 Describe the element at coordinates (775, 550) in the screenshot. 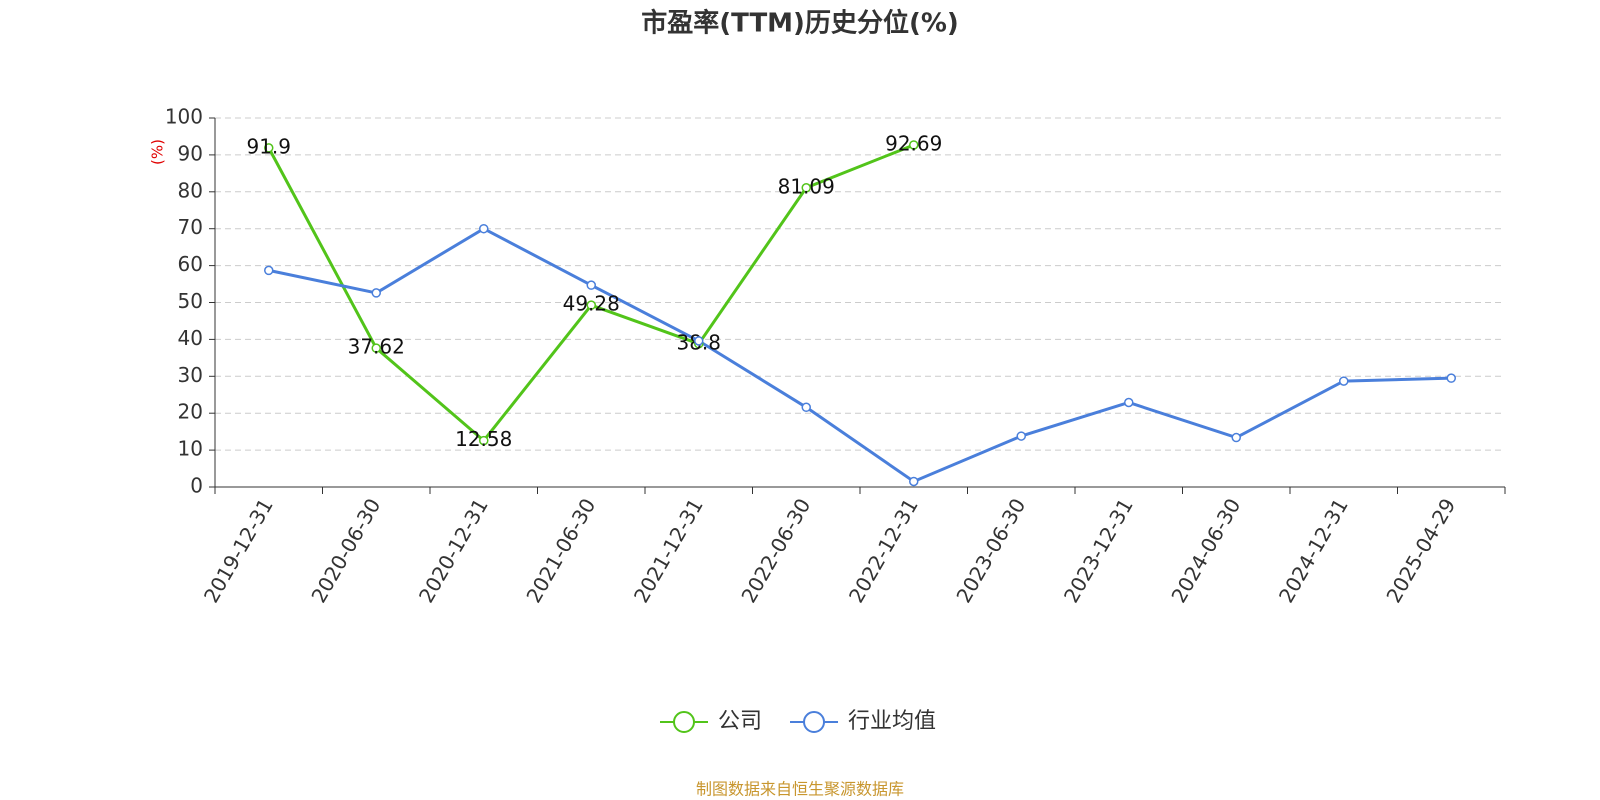

I see `x-tick-label: 2022-06-30` at that location.